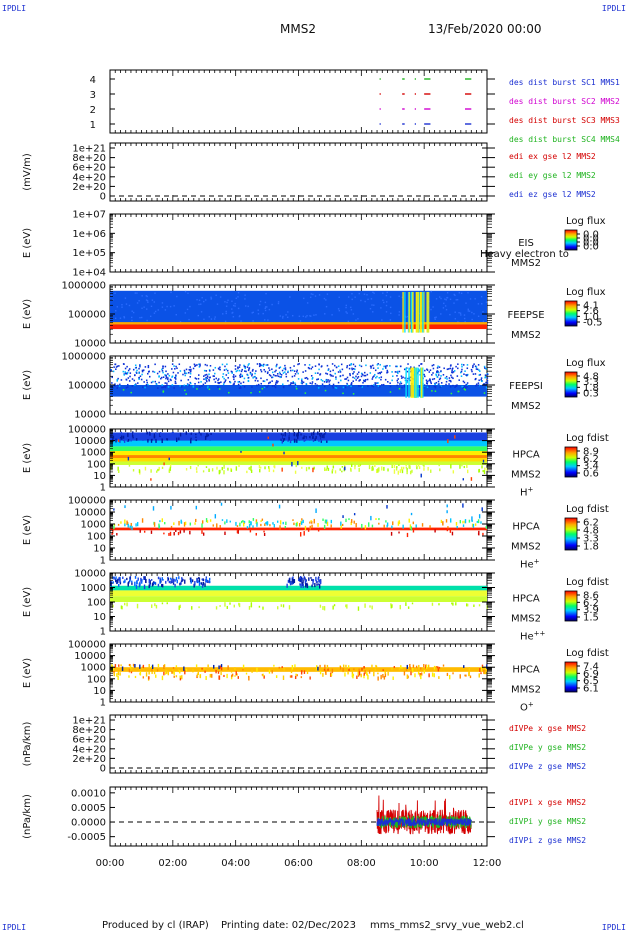 This screenshot has width=630, height=934. What do you see at coordinates (585, 234) in the screenshot?
I see `eis-colorbar: Log flux 0.00.00.00.0` at bounding box center [585, 234].